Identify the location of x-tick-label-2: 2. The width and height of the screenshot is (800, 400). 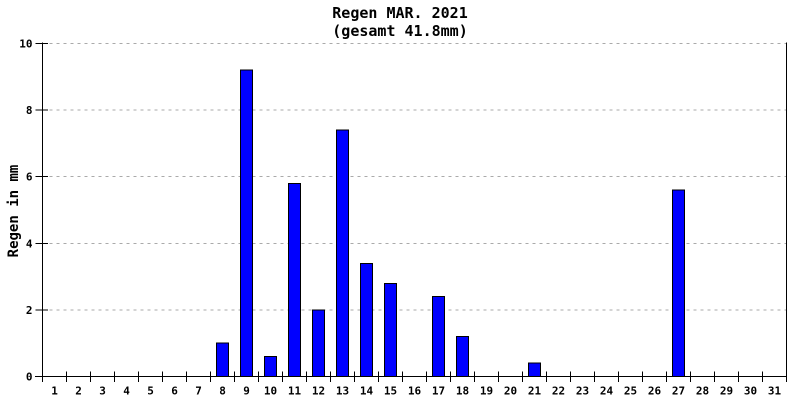
(78, 391).